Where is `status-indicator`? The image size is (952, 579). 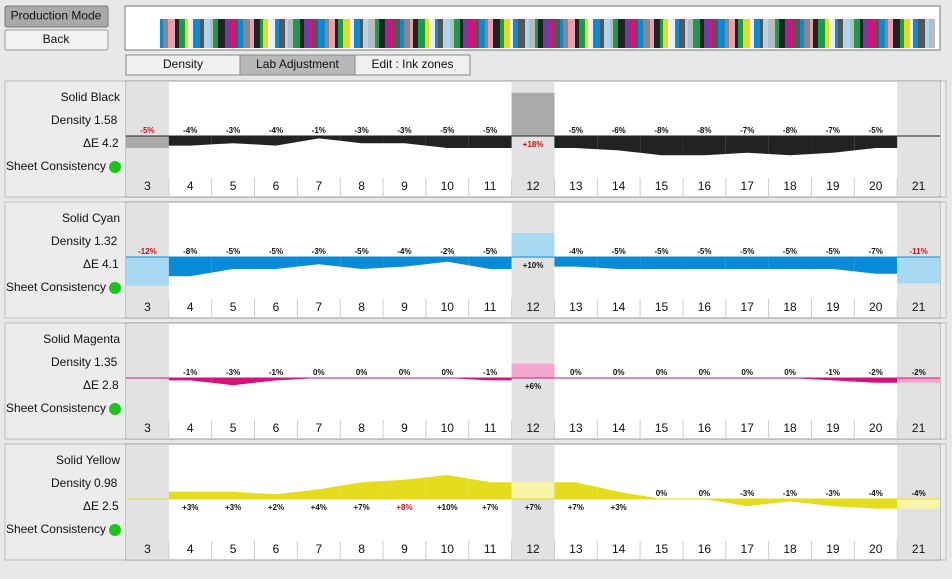 status-indicator is located at coordinates (115, 167).